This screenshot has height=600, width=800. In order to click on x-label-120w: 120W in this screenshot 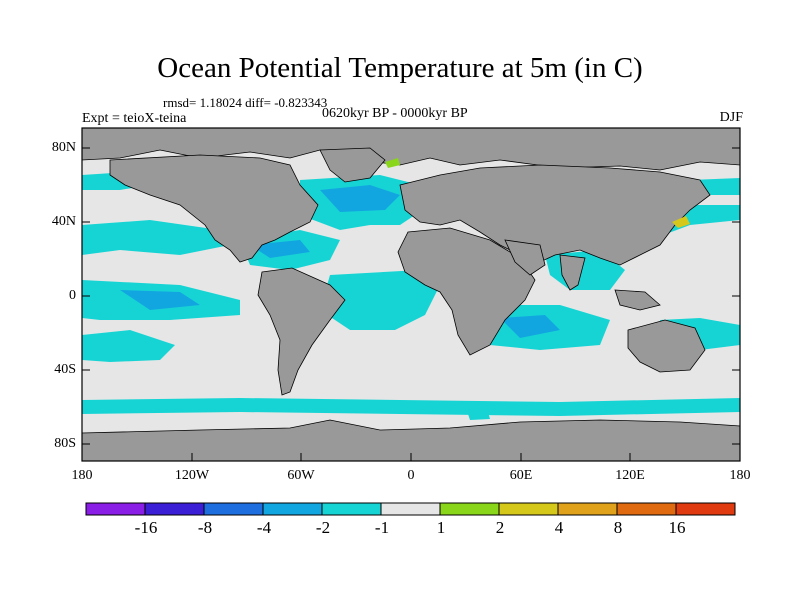, I will do `click(192, 475)`.